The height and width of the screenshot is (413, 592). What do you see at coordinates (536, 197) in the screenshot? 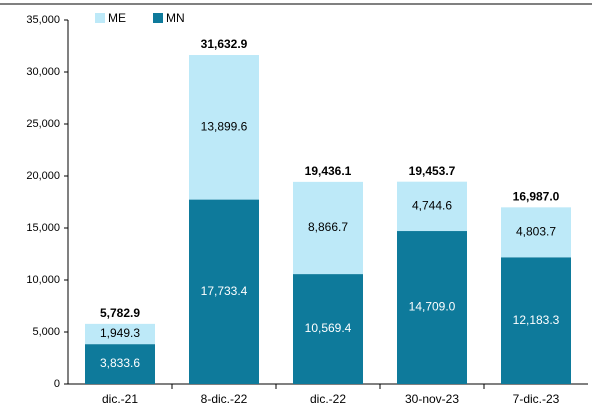
I see `total-label: 16,987.0` at bounding box center [536, 197].